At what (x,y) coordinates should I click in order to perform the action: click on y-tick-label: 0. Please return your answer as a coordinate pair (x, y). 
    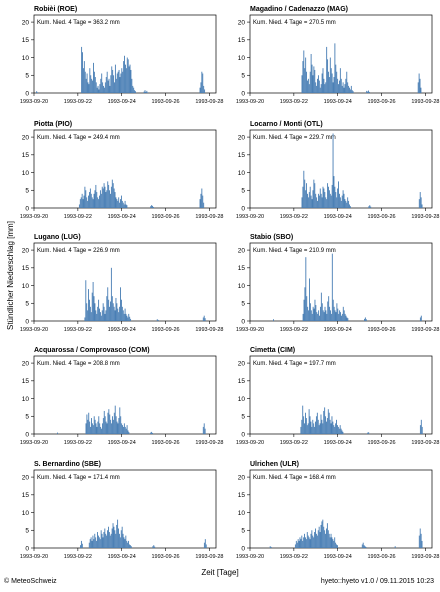
    Looking at the image, I should click on (243, 93).